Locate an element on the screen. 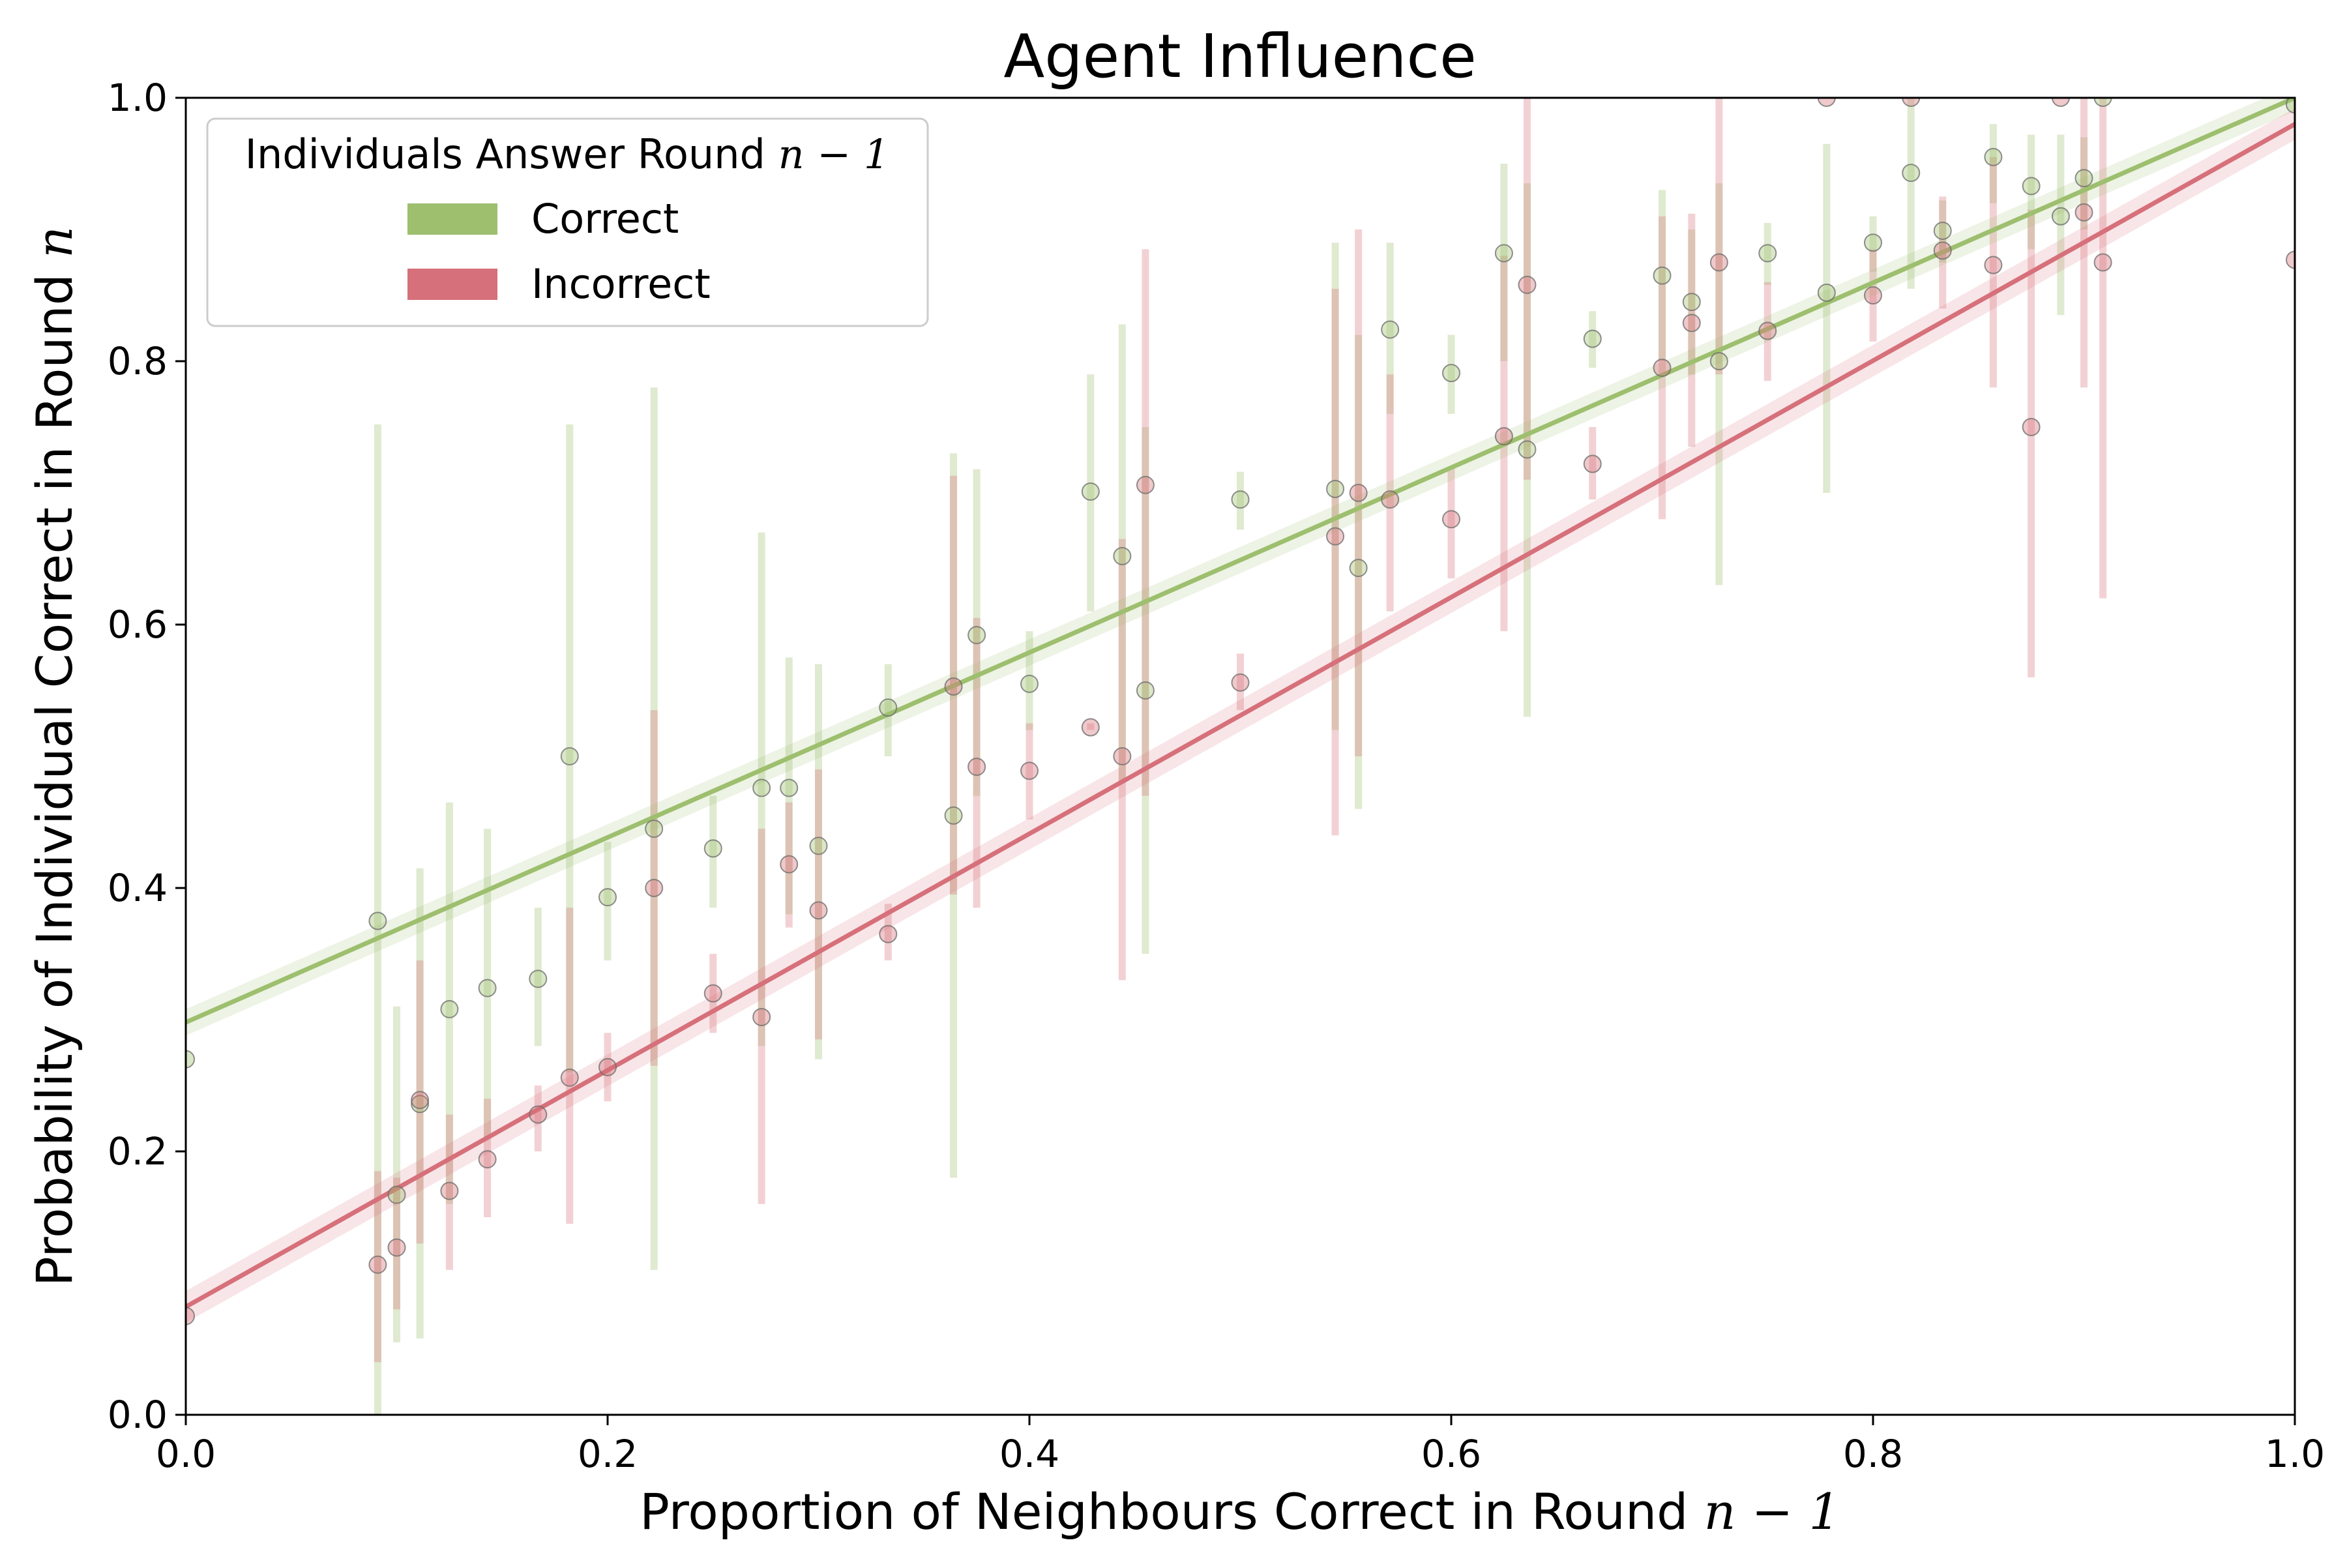 The width and height of the screenshot is (2347, 1568). y-tick-label: 0.4 is located at coordinates (138, 888).